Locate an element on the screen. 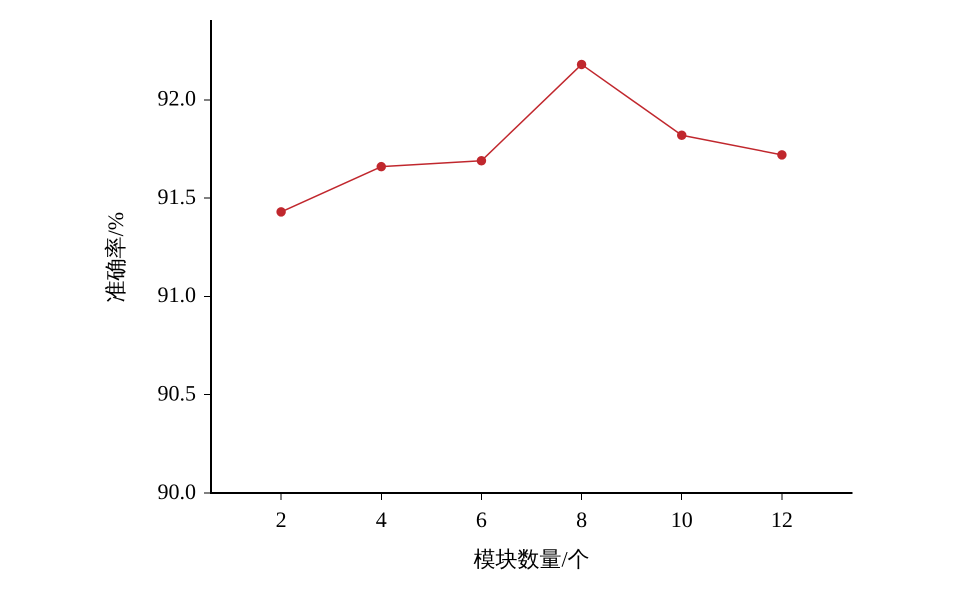 The width and height of the screenshot is (958, 592). y-tick-label: 91.0 is located at coordinates (177, 295).